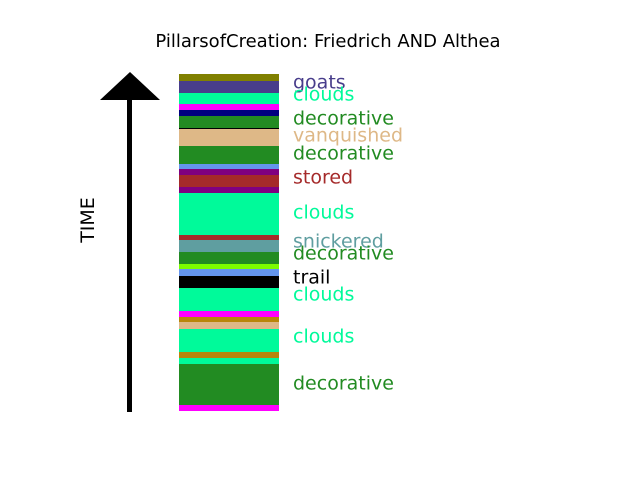  What do you see at coordinates (338, 241) in the screenshot?
I see `stratum-label: snickered` at bounding box center [338, 241].